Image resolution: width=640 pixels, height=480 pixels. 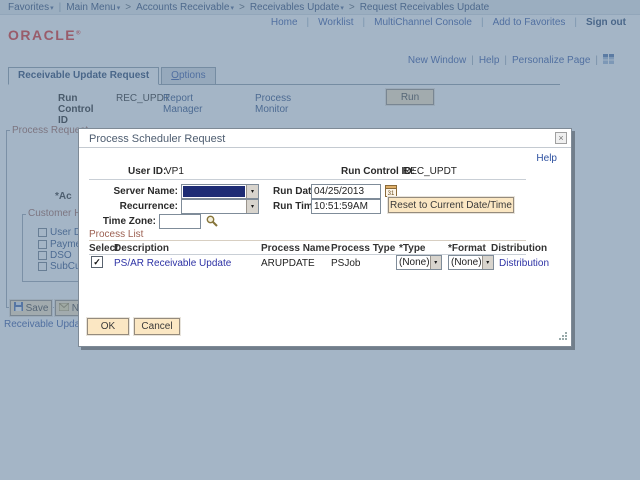 What do you see at coordinates (142, 248) in the screenshot?
I see `column-header-description: Description` at bounding box center [142, 248].